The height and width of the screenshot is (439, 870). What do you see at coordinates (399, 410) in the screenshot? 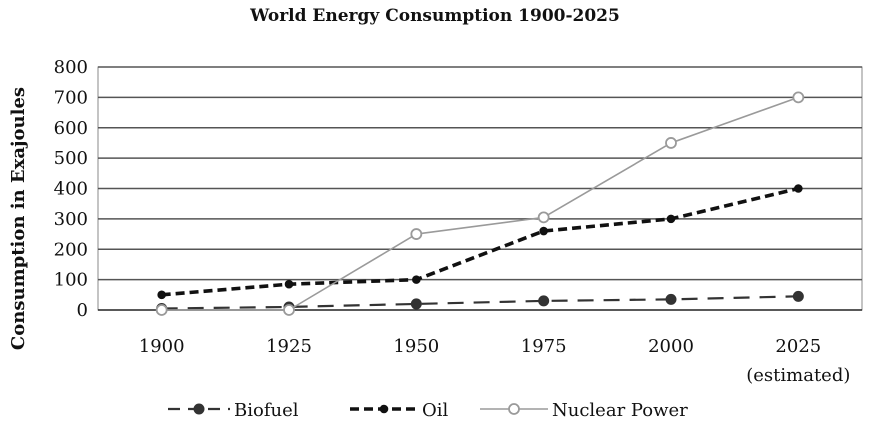
I see `legend-item: Oil` at bounding box center [399, 410].